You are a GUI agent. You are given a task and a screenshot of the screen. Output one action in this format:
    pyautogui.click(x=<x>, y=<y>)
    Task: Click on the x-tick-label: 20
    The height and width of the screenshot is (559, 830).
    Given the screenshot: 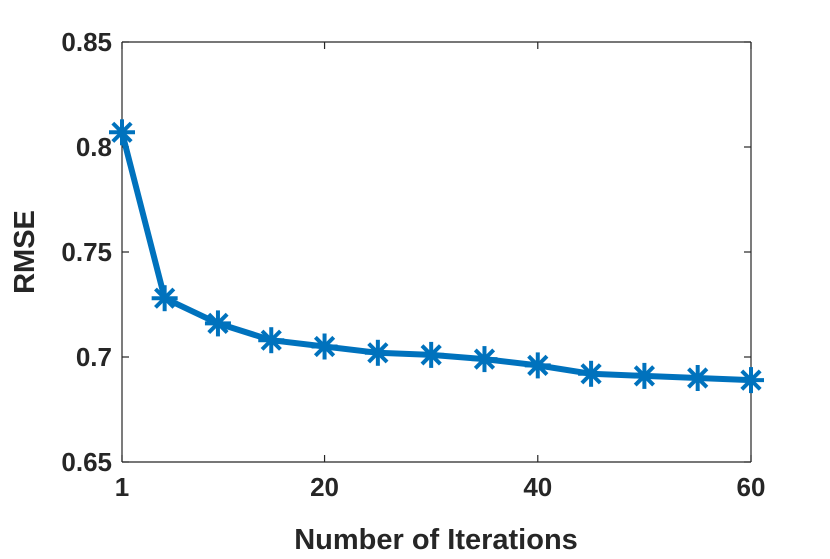 What is the action you would take?
    pyautogui.click(x=324, y=487)
    